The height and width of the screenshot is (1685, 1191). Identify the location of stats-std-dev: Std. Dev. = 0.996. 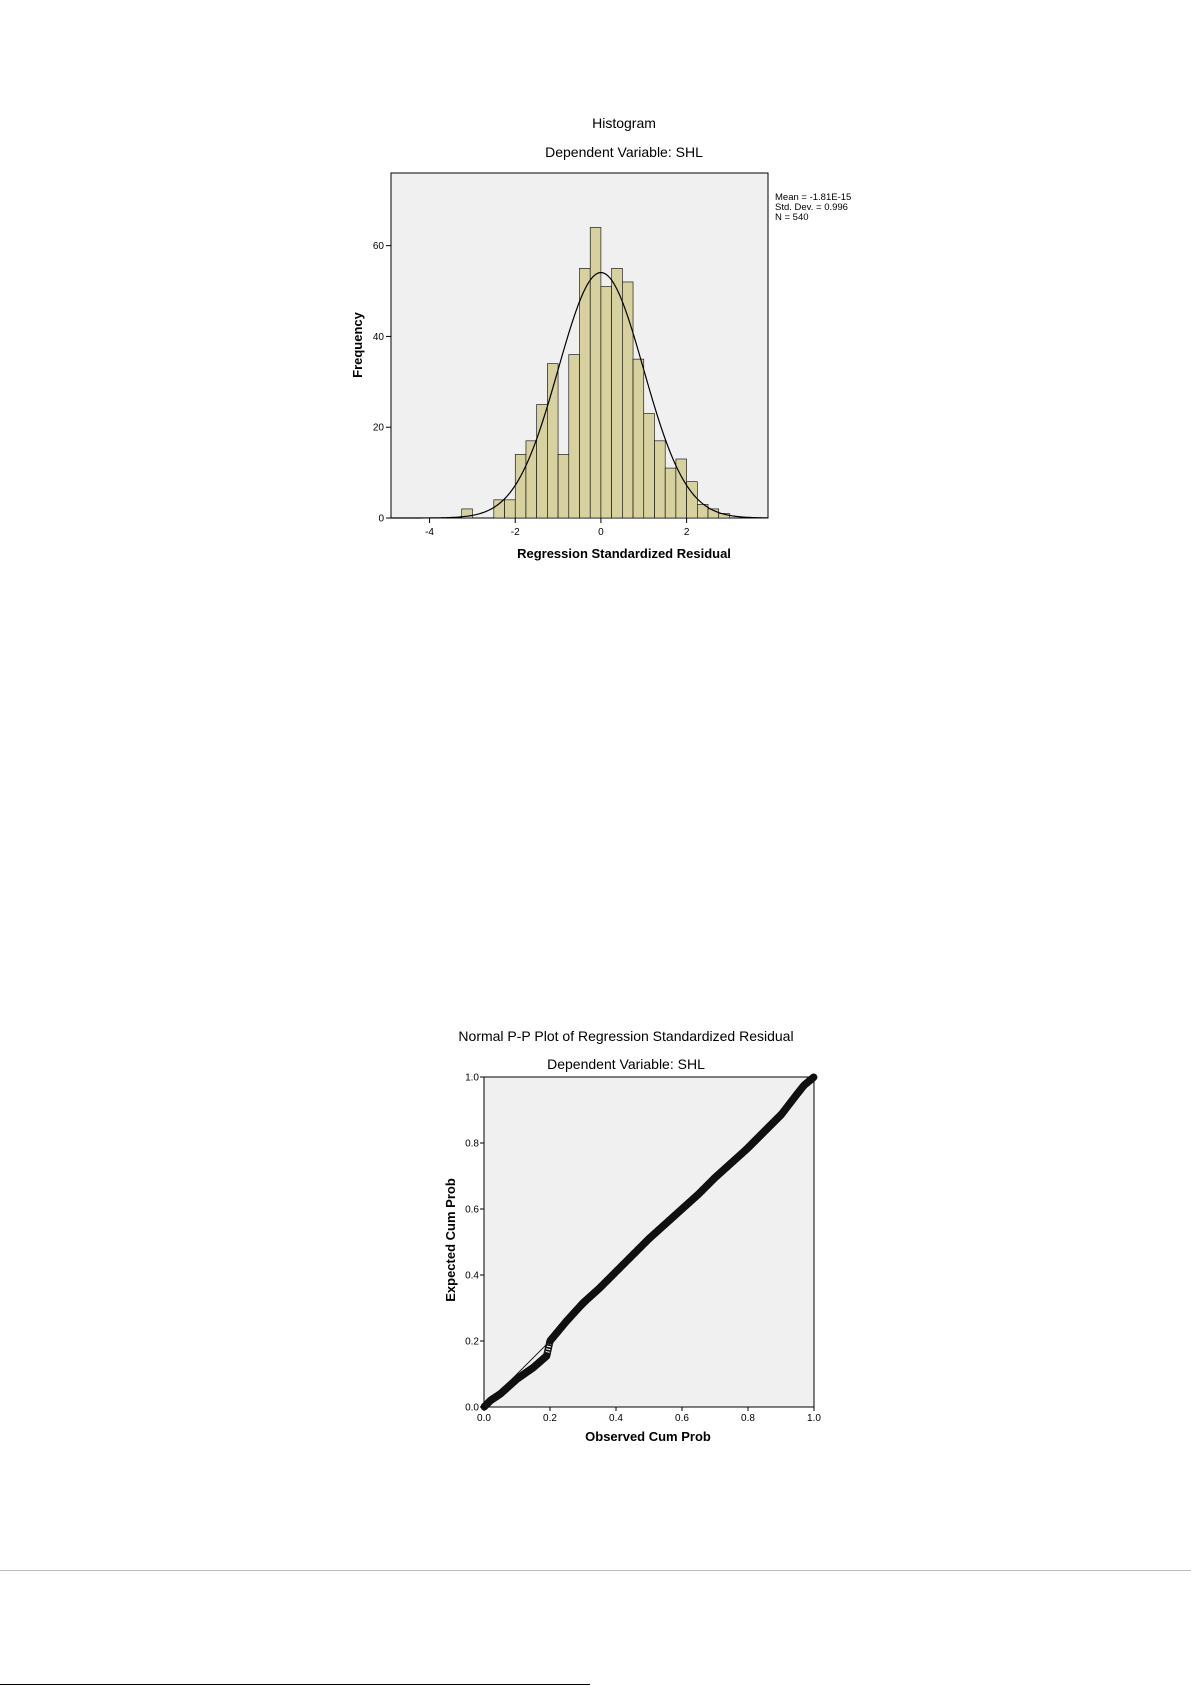
(811, 207).